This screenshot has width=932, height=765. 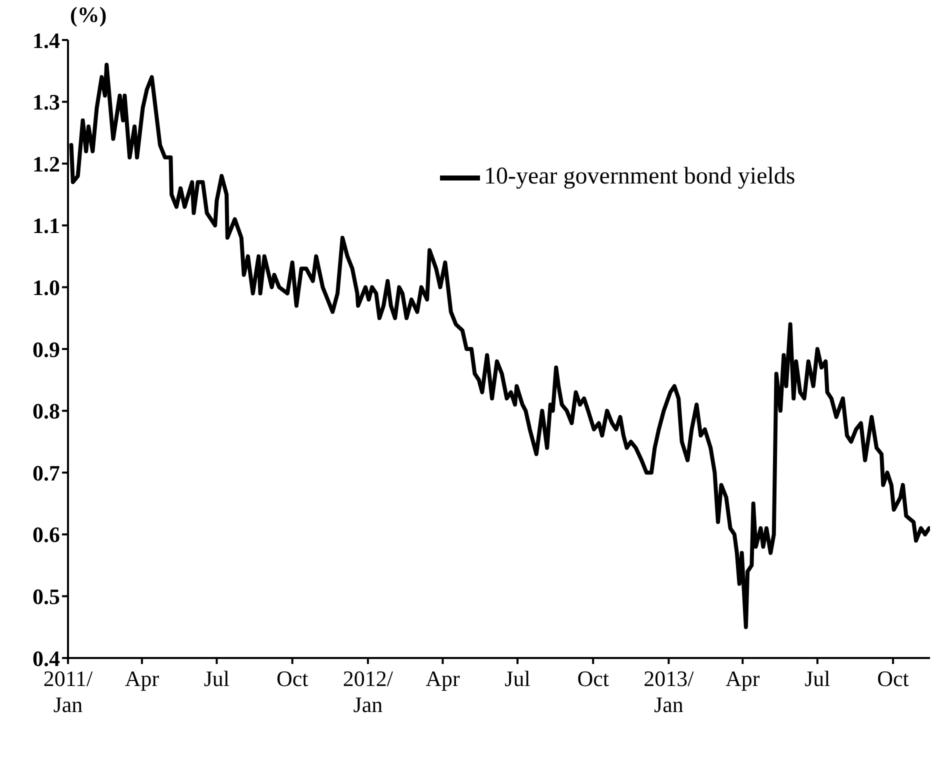 I want to click on y-tick-label: 1.0, so click(x=46, y=287).